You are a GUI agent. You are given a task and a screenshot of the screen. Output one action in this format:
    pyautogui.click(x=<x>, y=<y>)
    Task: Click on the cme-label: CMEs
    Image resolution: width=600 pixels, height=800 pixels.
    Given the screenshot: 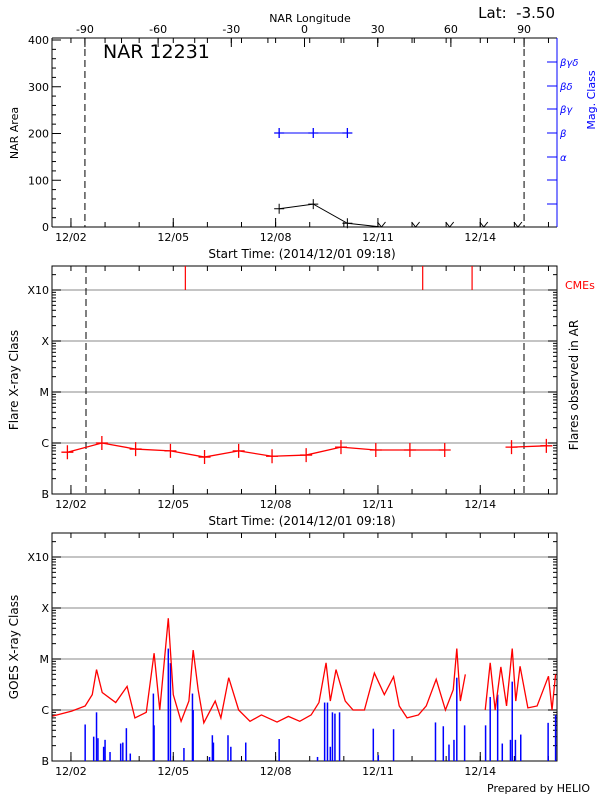 What is the action you would take?
    pyautogui.click(x=580, y=285)
    